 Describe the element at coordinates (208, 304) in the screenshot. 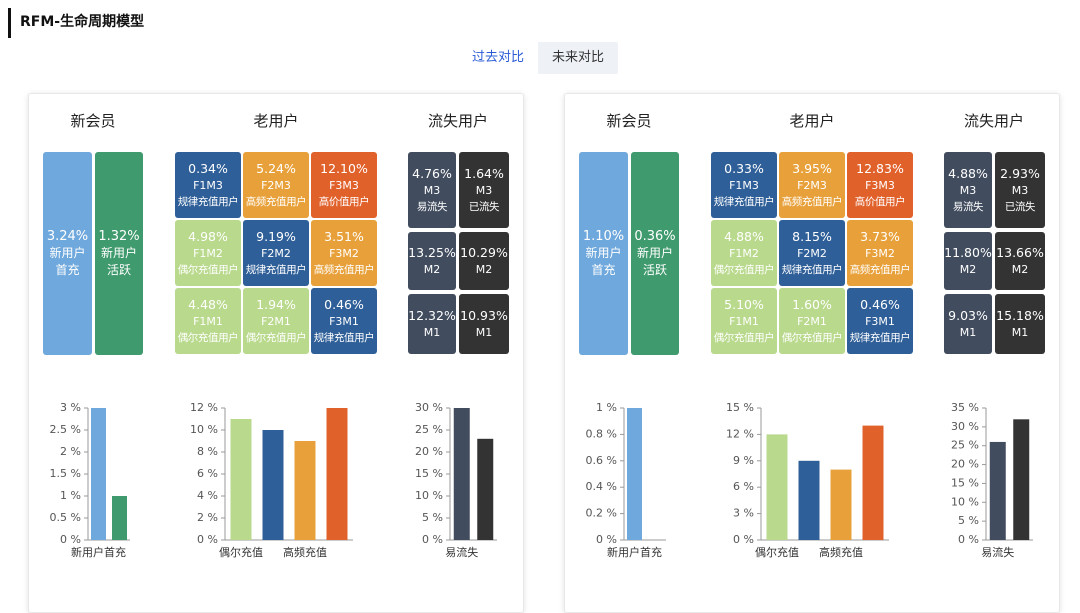

I see `tile-value: 4.48%` at that location.